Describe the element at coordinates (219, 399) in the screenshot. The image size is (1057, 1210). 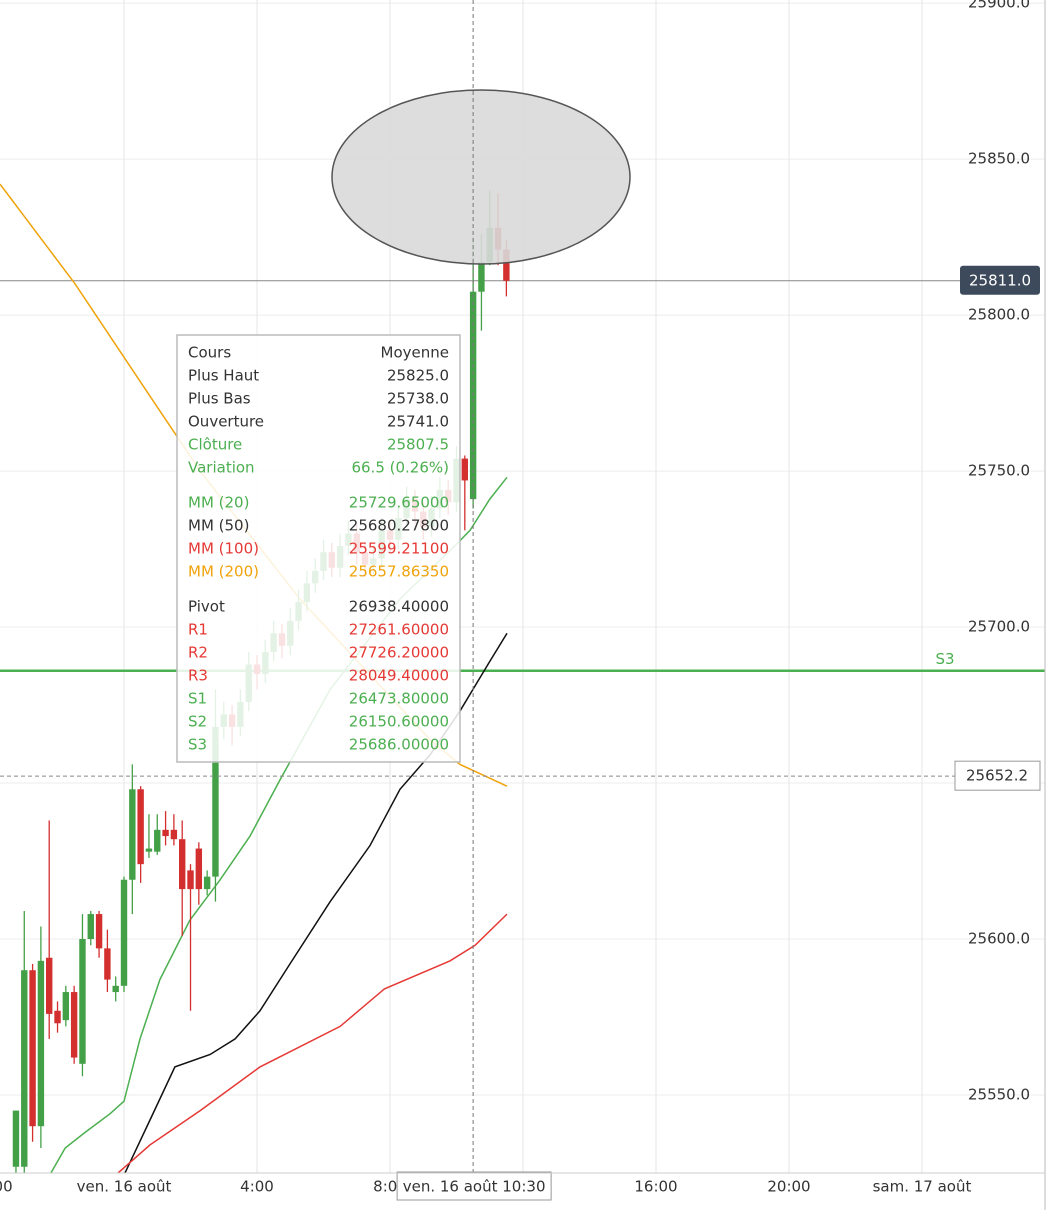
I see `tooltip-label: Plus Bas` at that location.